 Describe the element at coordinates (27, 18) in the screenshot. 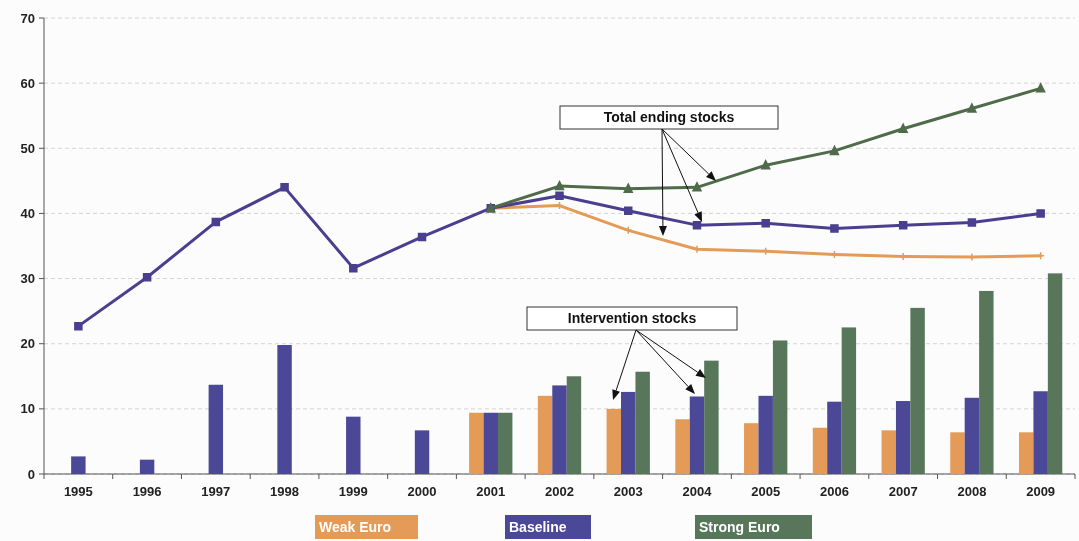

I see `y-tick-label: 70` at that location.